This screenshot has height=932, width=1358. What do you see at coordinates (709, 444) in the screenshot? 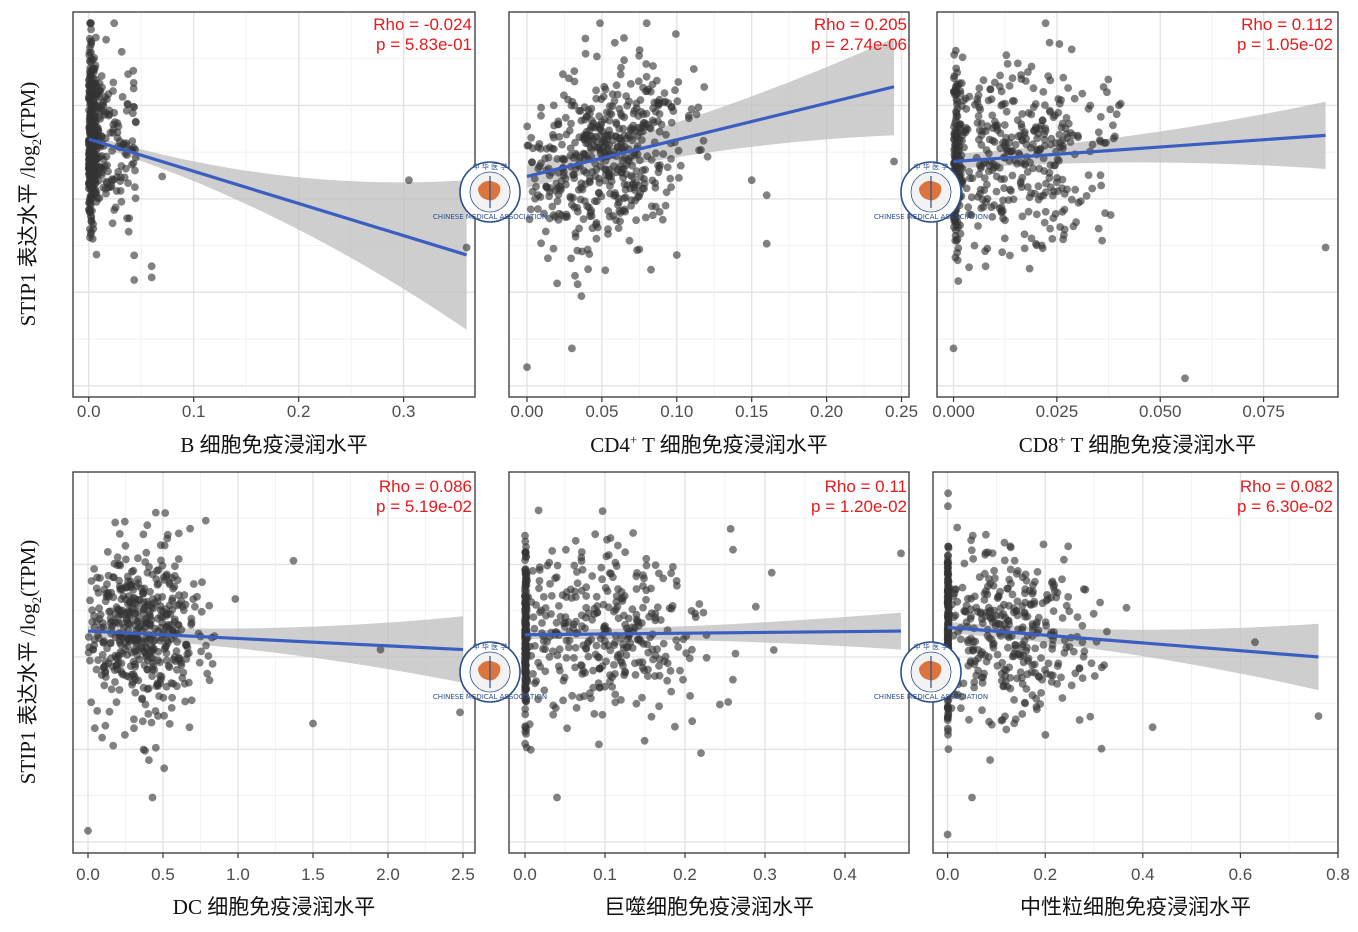
I see `x-axis-label: CD4+ T 细胞免疫浸润水平` at bounding box center [709, 444].